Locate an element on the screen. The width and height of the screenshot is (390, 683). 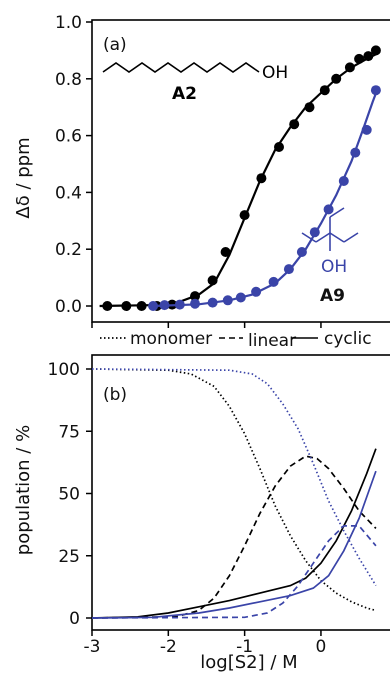
a2-structure-drawing is located at coordinates (181, 67).